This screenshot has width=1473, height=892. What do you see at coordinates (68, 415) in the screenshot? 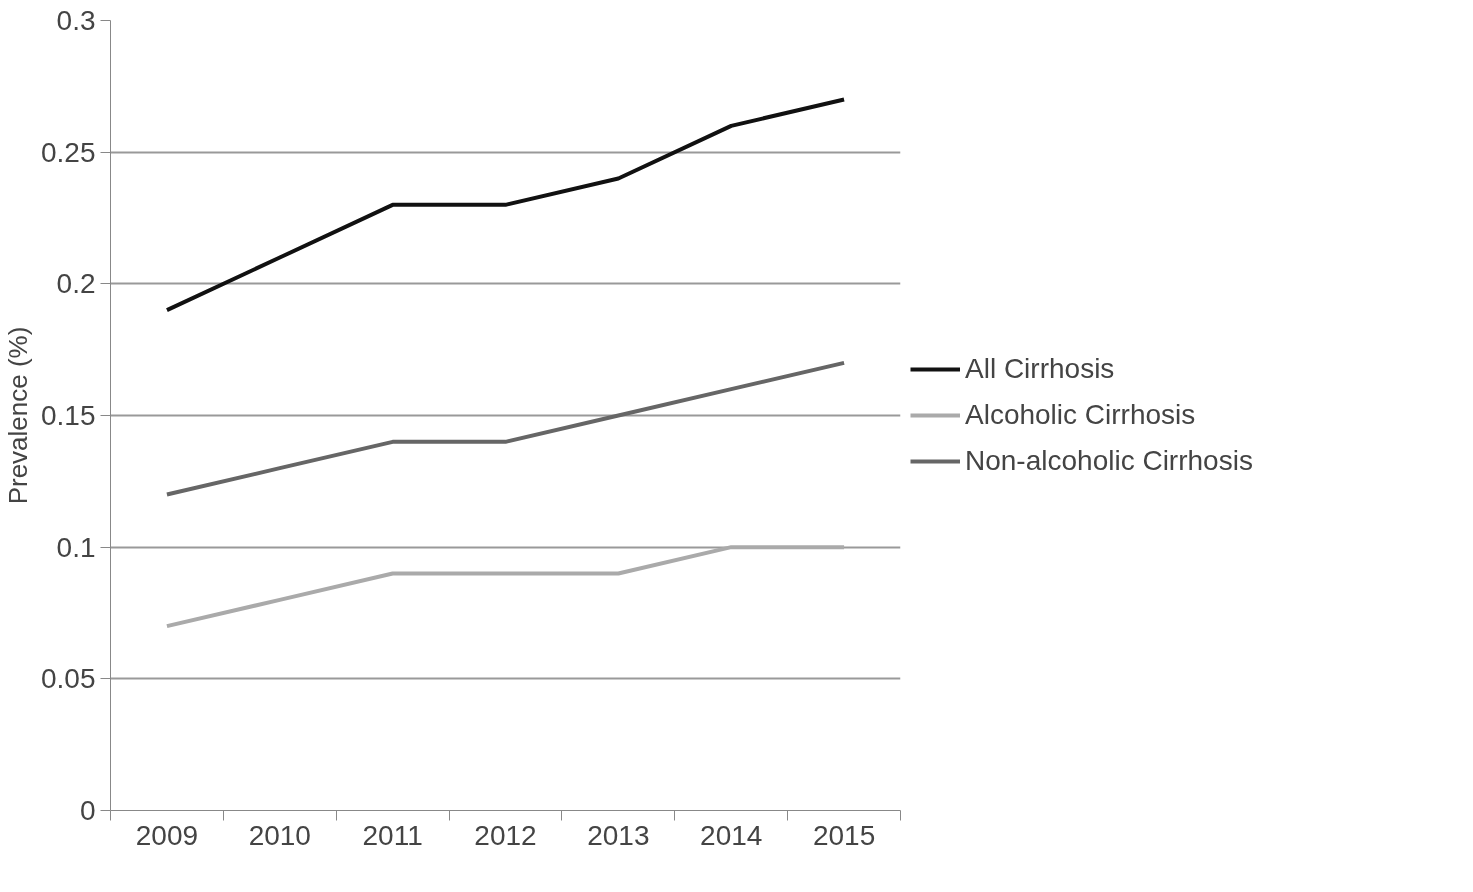
I see `y-tick-label: 0.15` at bounding box center [68, 415].